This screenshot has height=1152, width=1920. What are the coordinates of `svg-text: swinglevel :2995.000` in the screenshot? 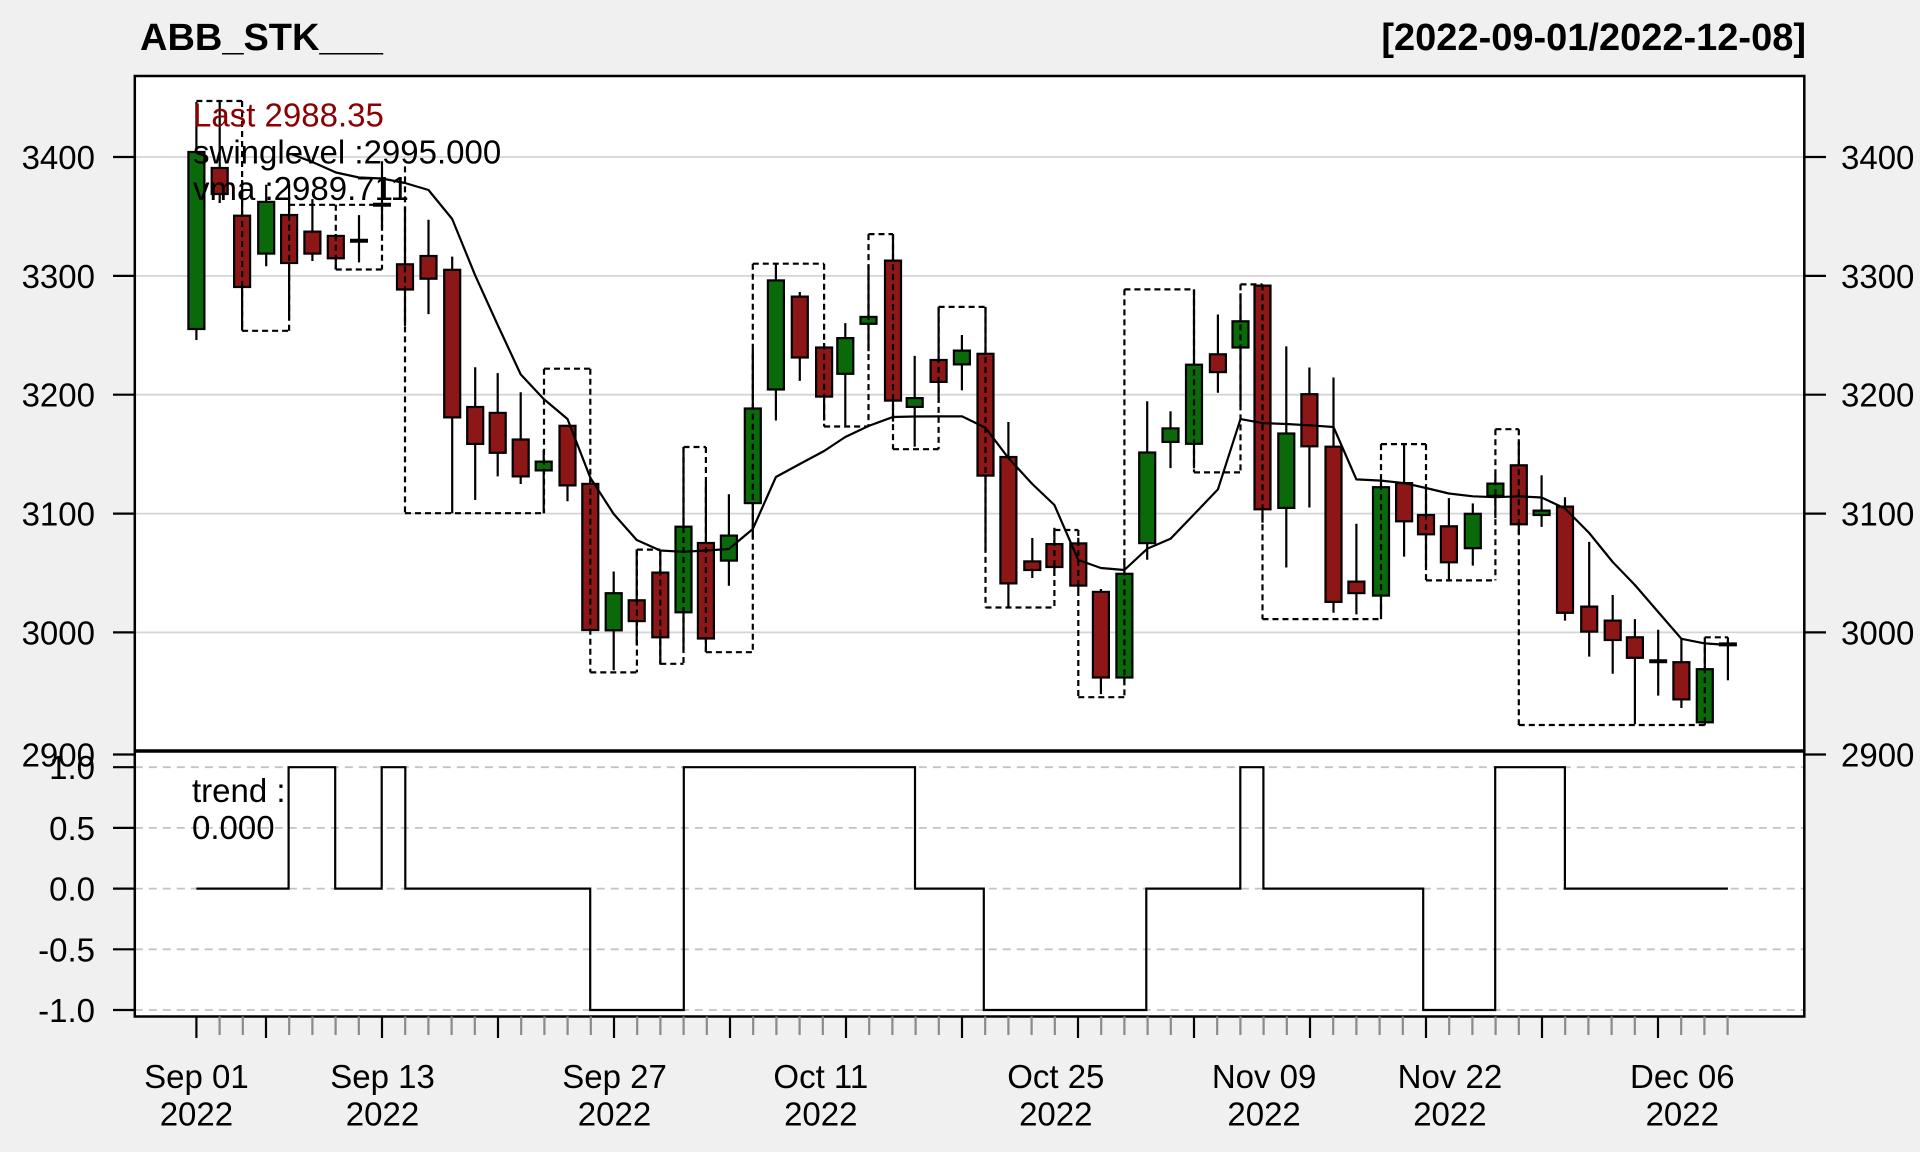 It's located at (347, 152).